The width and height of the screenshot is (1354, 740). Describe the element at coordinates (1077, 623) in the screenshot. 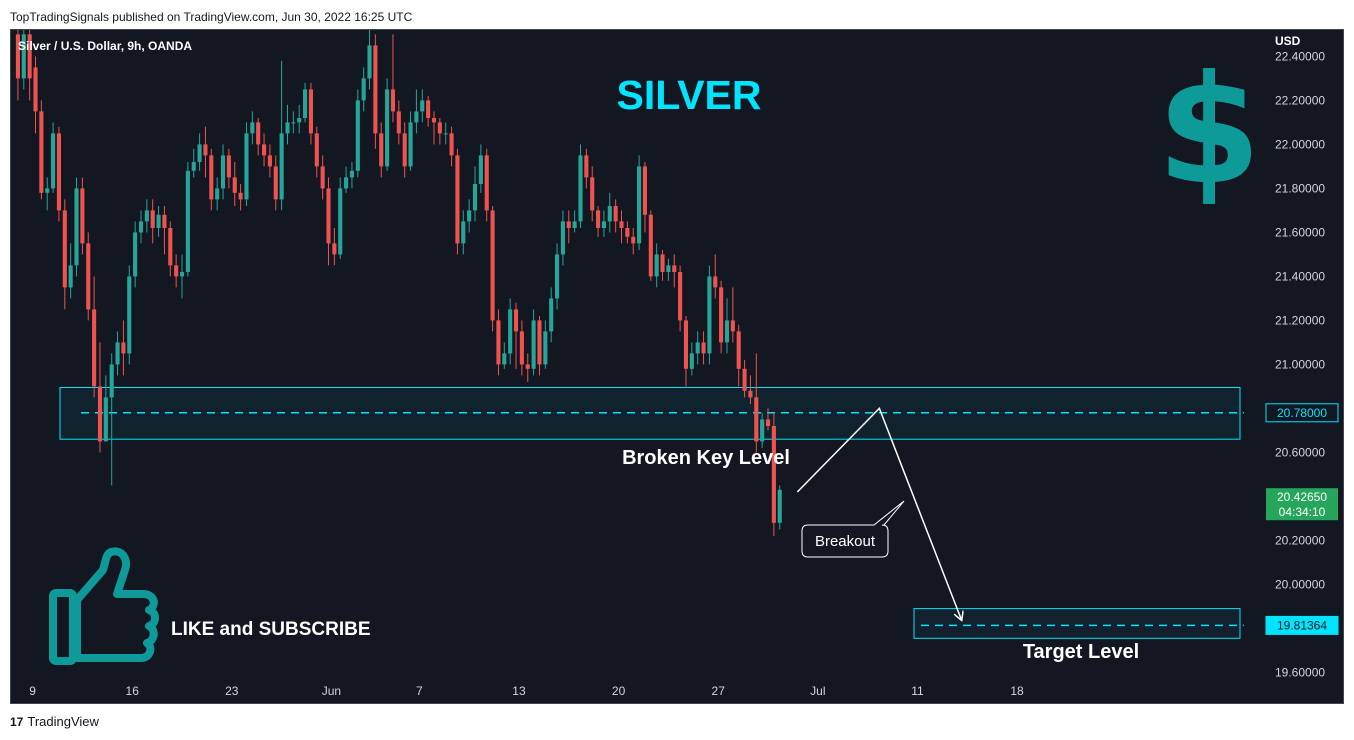

I see `target-level-zone` at that location.